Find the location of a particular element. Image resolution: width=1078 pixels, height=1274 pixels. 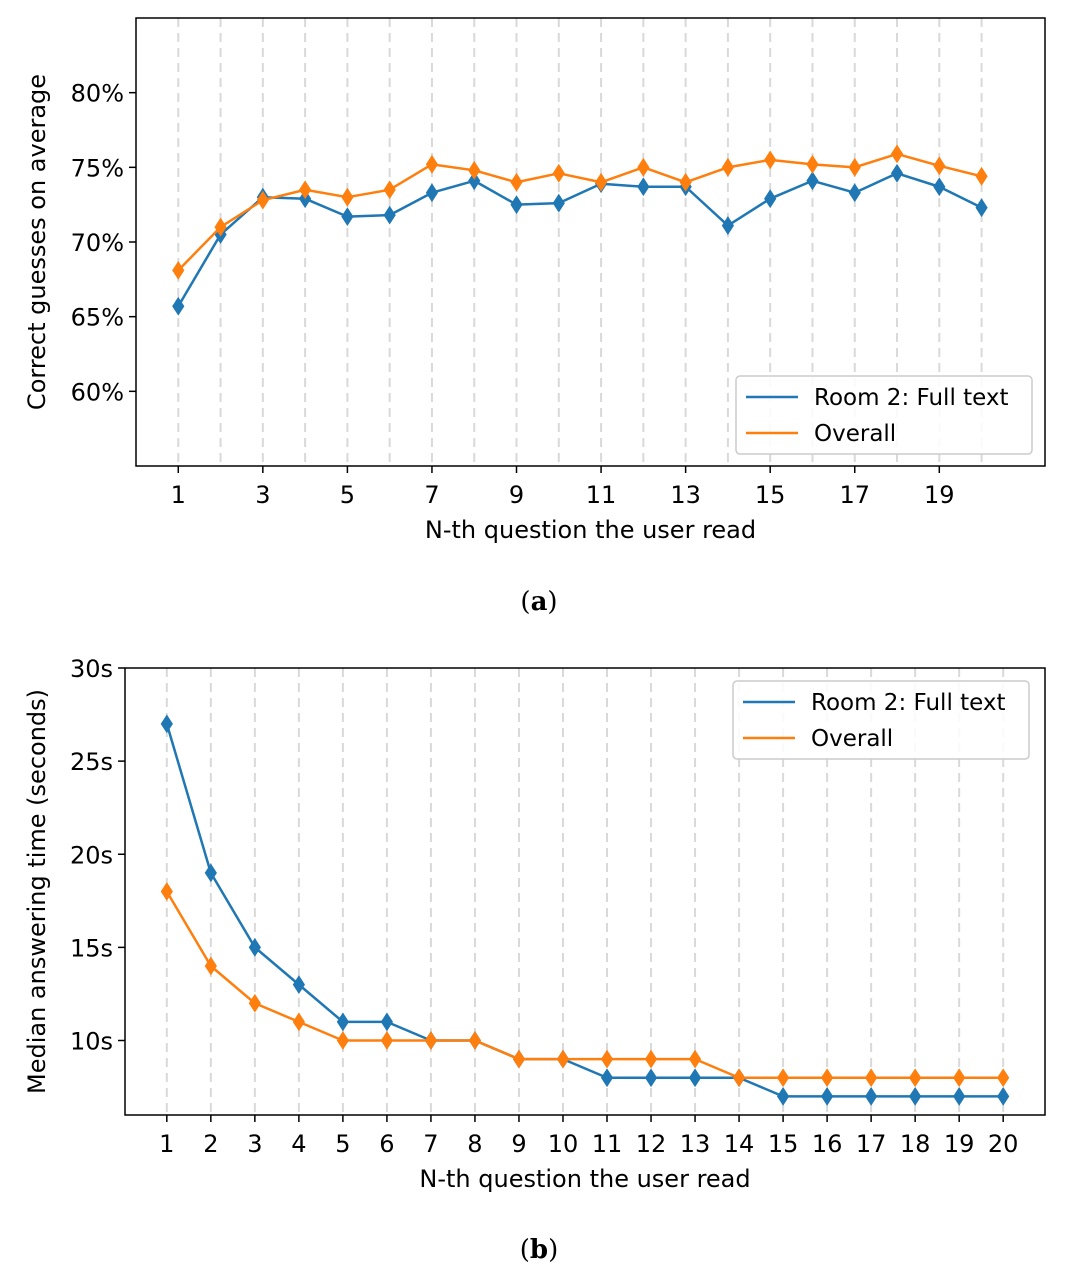

y-tick-label: 25s is located at coordinates (91, 762).